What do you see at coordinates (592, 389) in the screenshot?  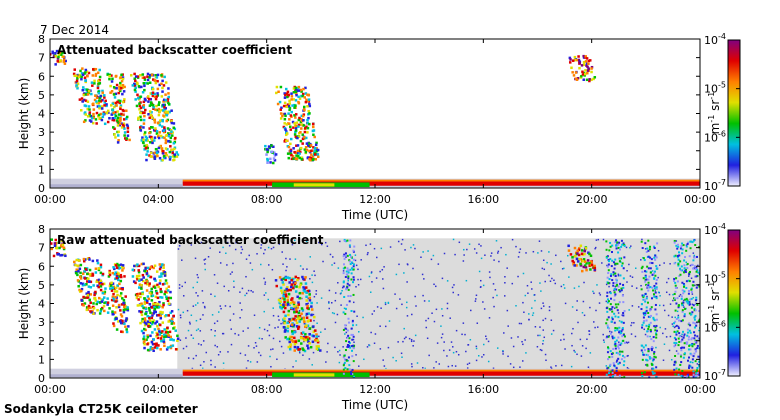 I see `x-tick-label: 20:00` at bounding box center [592, 389].